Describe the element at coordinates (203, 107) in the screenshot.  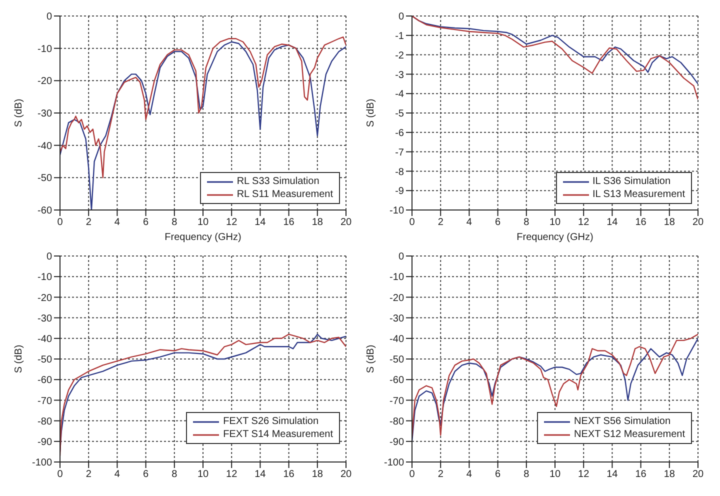
I see `line-series` at that location.